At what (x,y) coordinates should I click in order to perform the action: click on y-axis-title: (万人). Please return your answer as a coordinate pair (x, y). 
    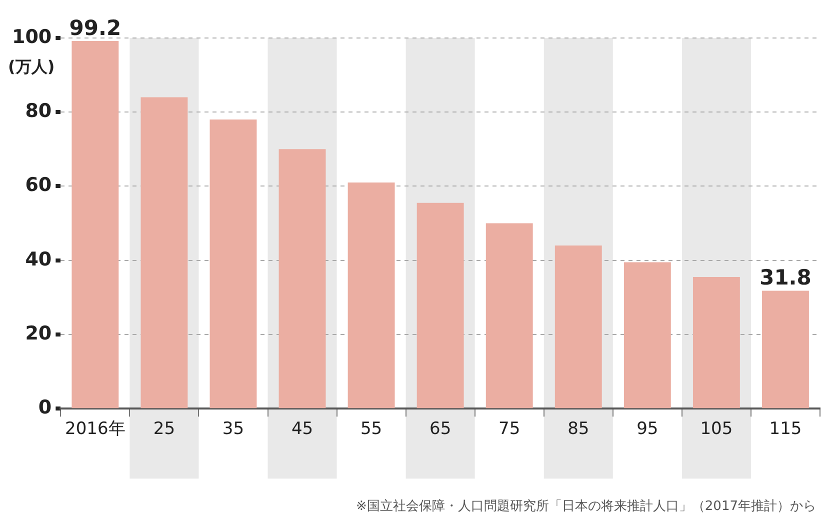
    Looking at the image, I should click on (31, 66).